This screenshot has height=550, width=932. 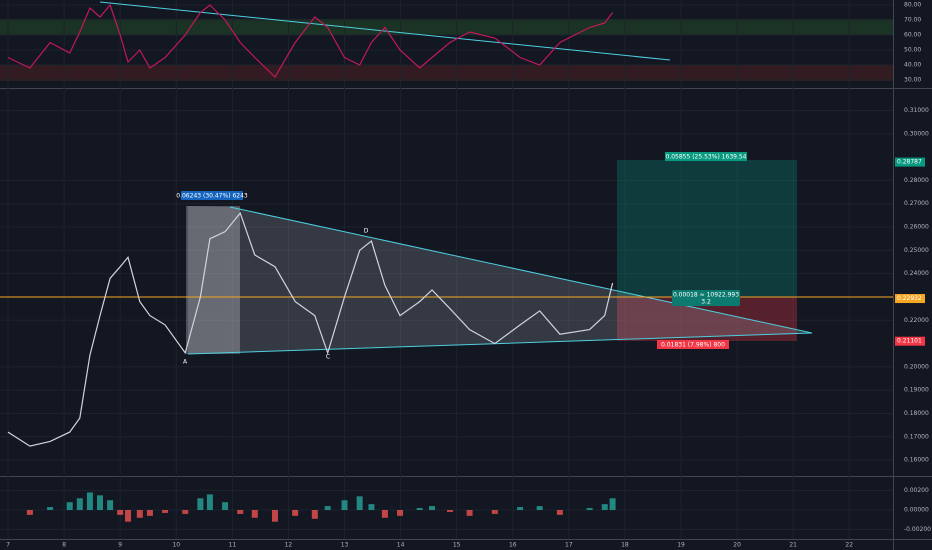 I want to click on y-tick-label: 0.26000, so click(x=916, y=227).